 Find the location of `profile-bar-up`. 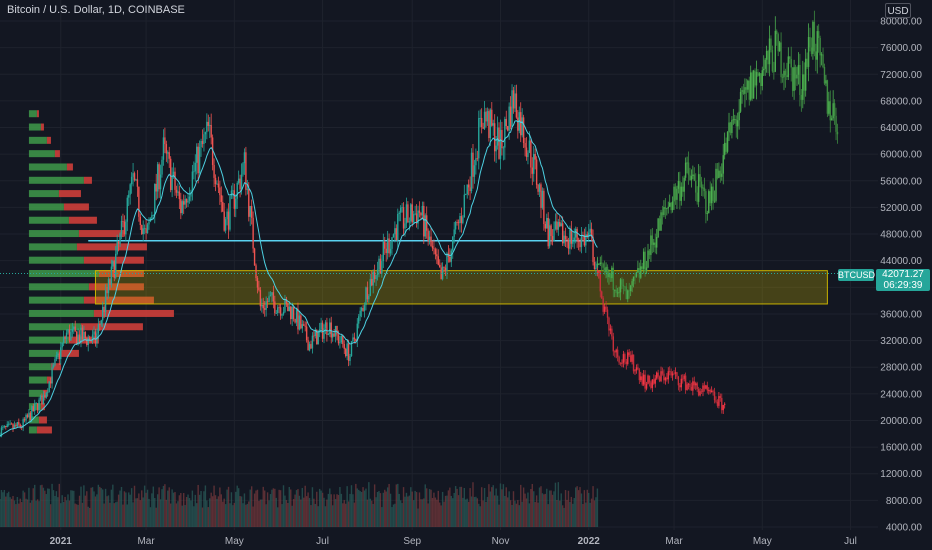

profile-bar-up is located at coordinates (43, 353).